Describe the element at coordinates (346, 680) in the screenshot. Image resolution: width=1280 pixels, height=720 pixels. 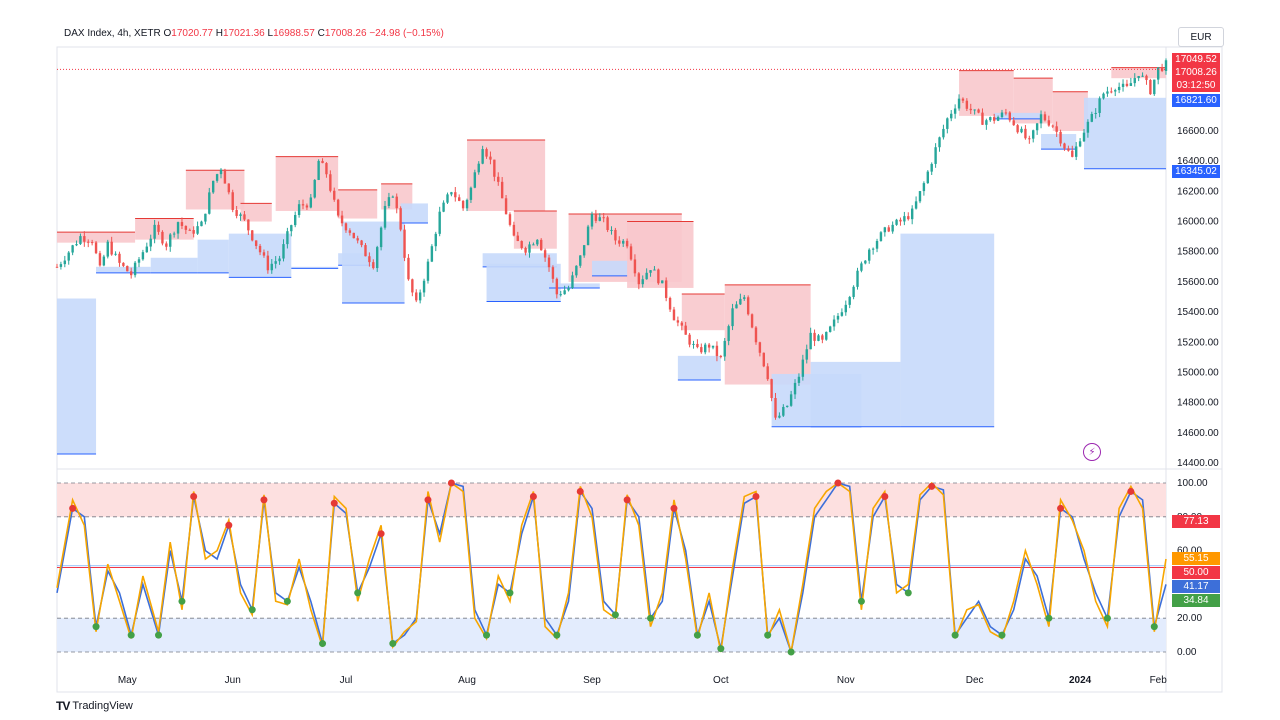
I see `time-tick-label: Jul` at that location.